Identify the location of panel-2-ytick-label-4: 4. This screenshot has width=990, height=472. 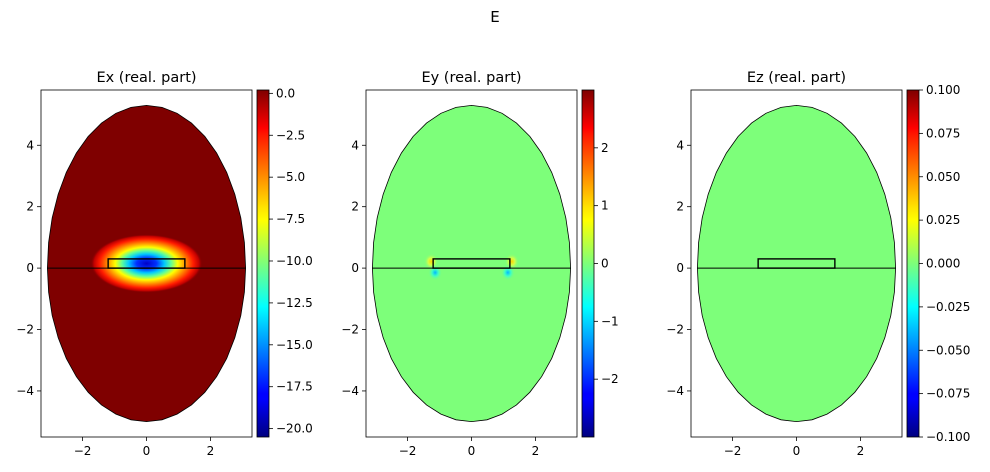
(680, 145).